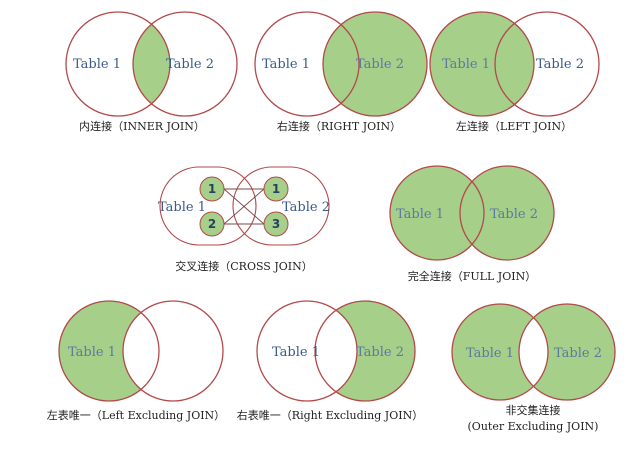  I want to click on cross-join-table1-box, so click(208, 206).